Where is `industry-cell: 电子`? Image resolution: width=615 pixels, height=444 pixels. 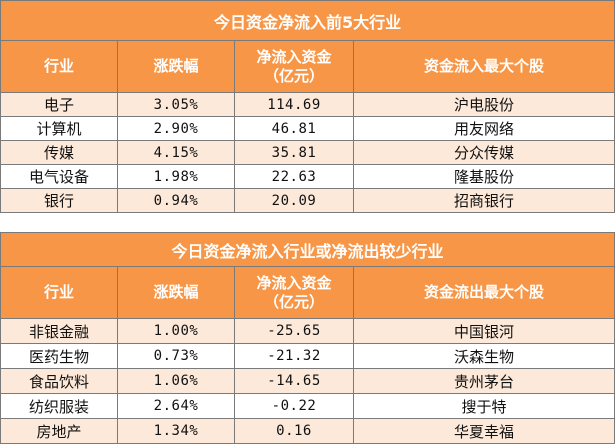
industry-cell: 电子 is located at coordinates (59, 104).